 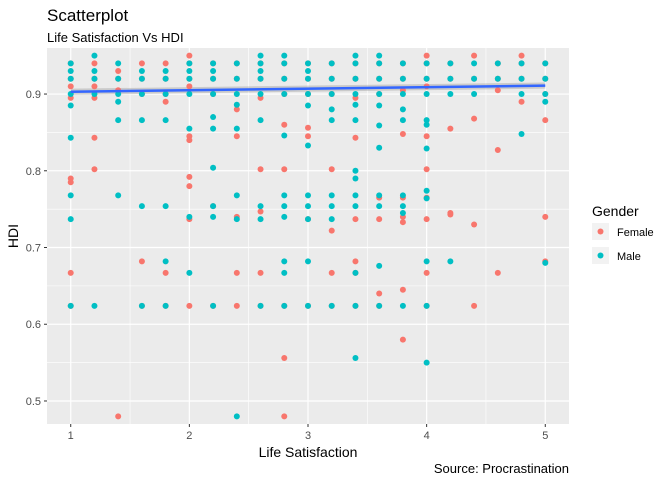 What do you see at coordinates (115, 37) in the screenshot?
I see `chart-subtitle: Life Satisfaction Vs HDI` at bounding box center [115, 37].